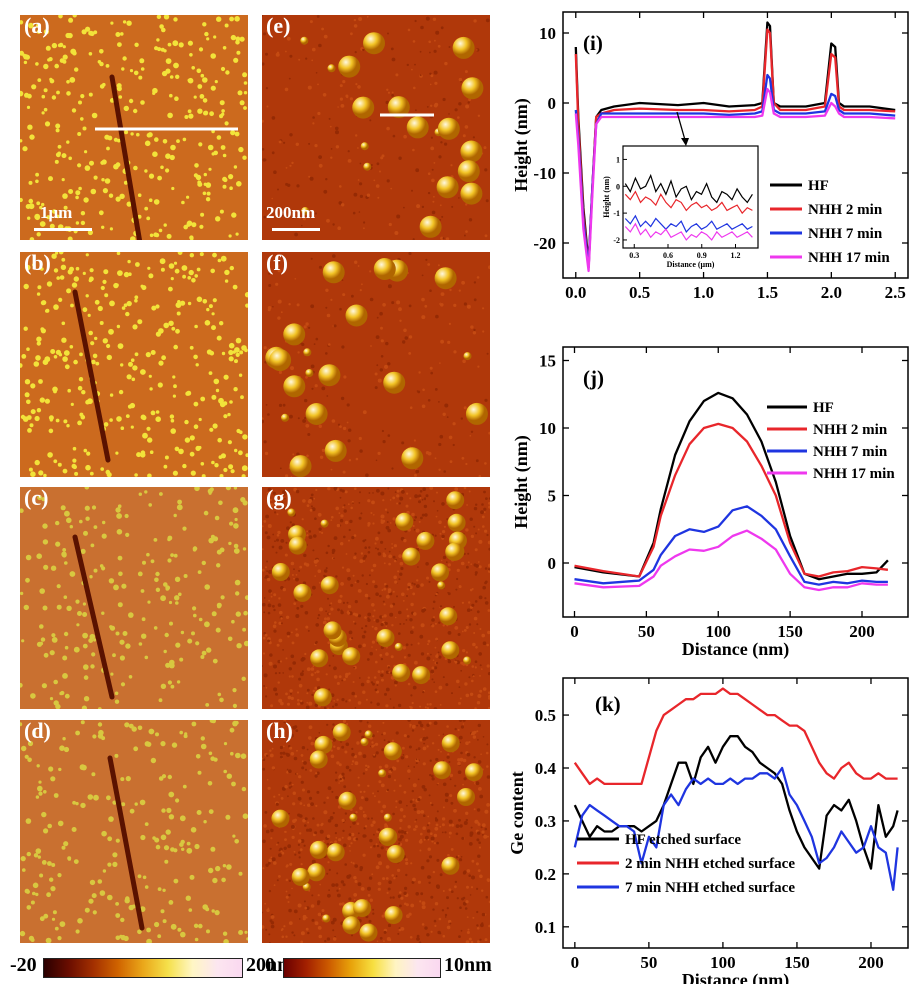  Describe the element at coordinates (545, 874) in the screenshot. I see `y-tick-label: 0.2` at that location.